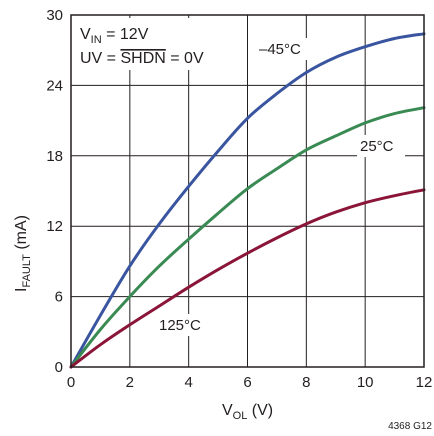 Image resolution: width=434 pixels, height=436 pixels. What do you see at coordinates (114, 36) in the screenshot?
I see `vin-annotation: VIN = 12V` at bounding box center [114, 36].